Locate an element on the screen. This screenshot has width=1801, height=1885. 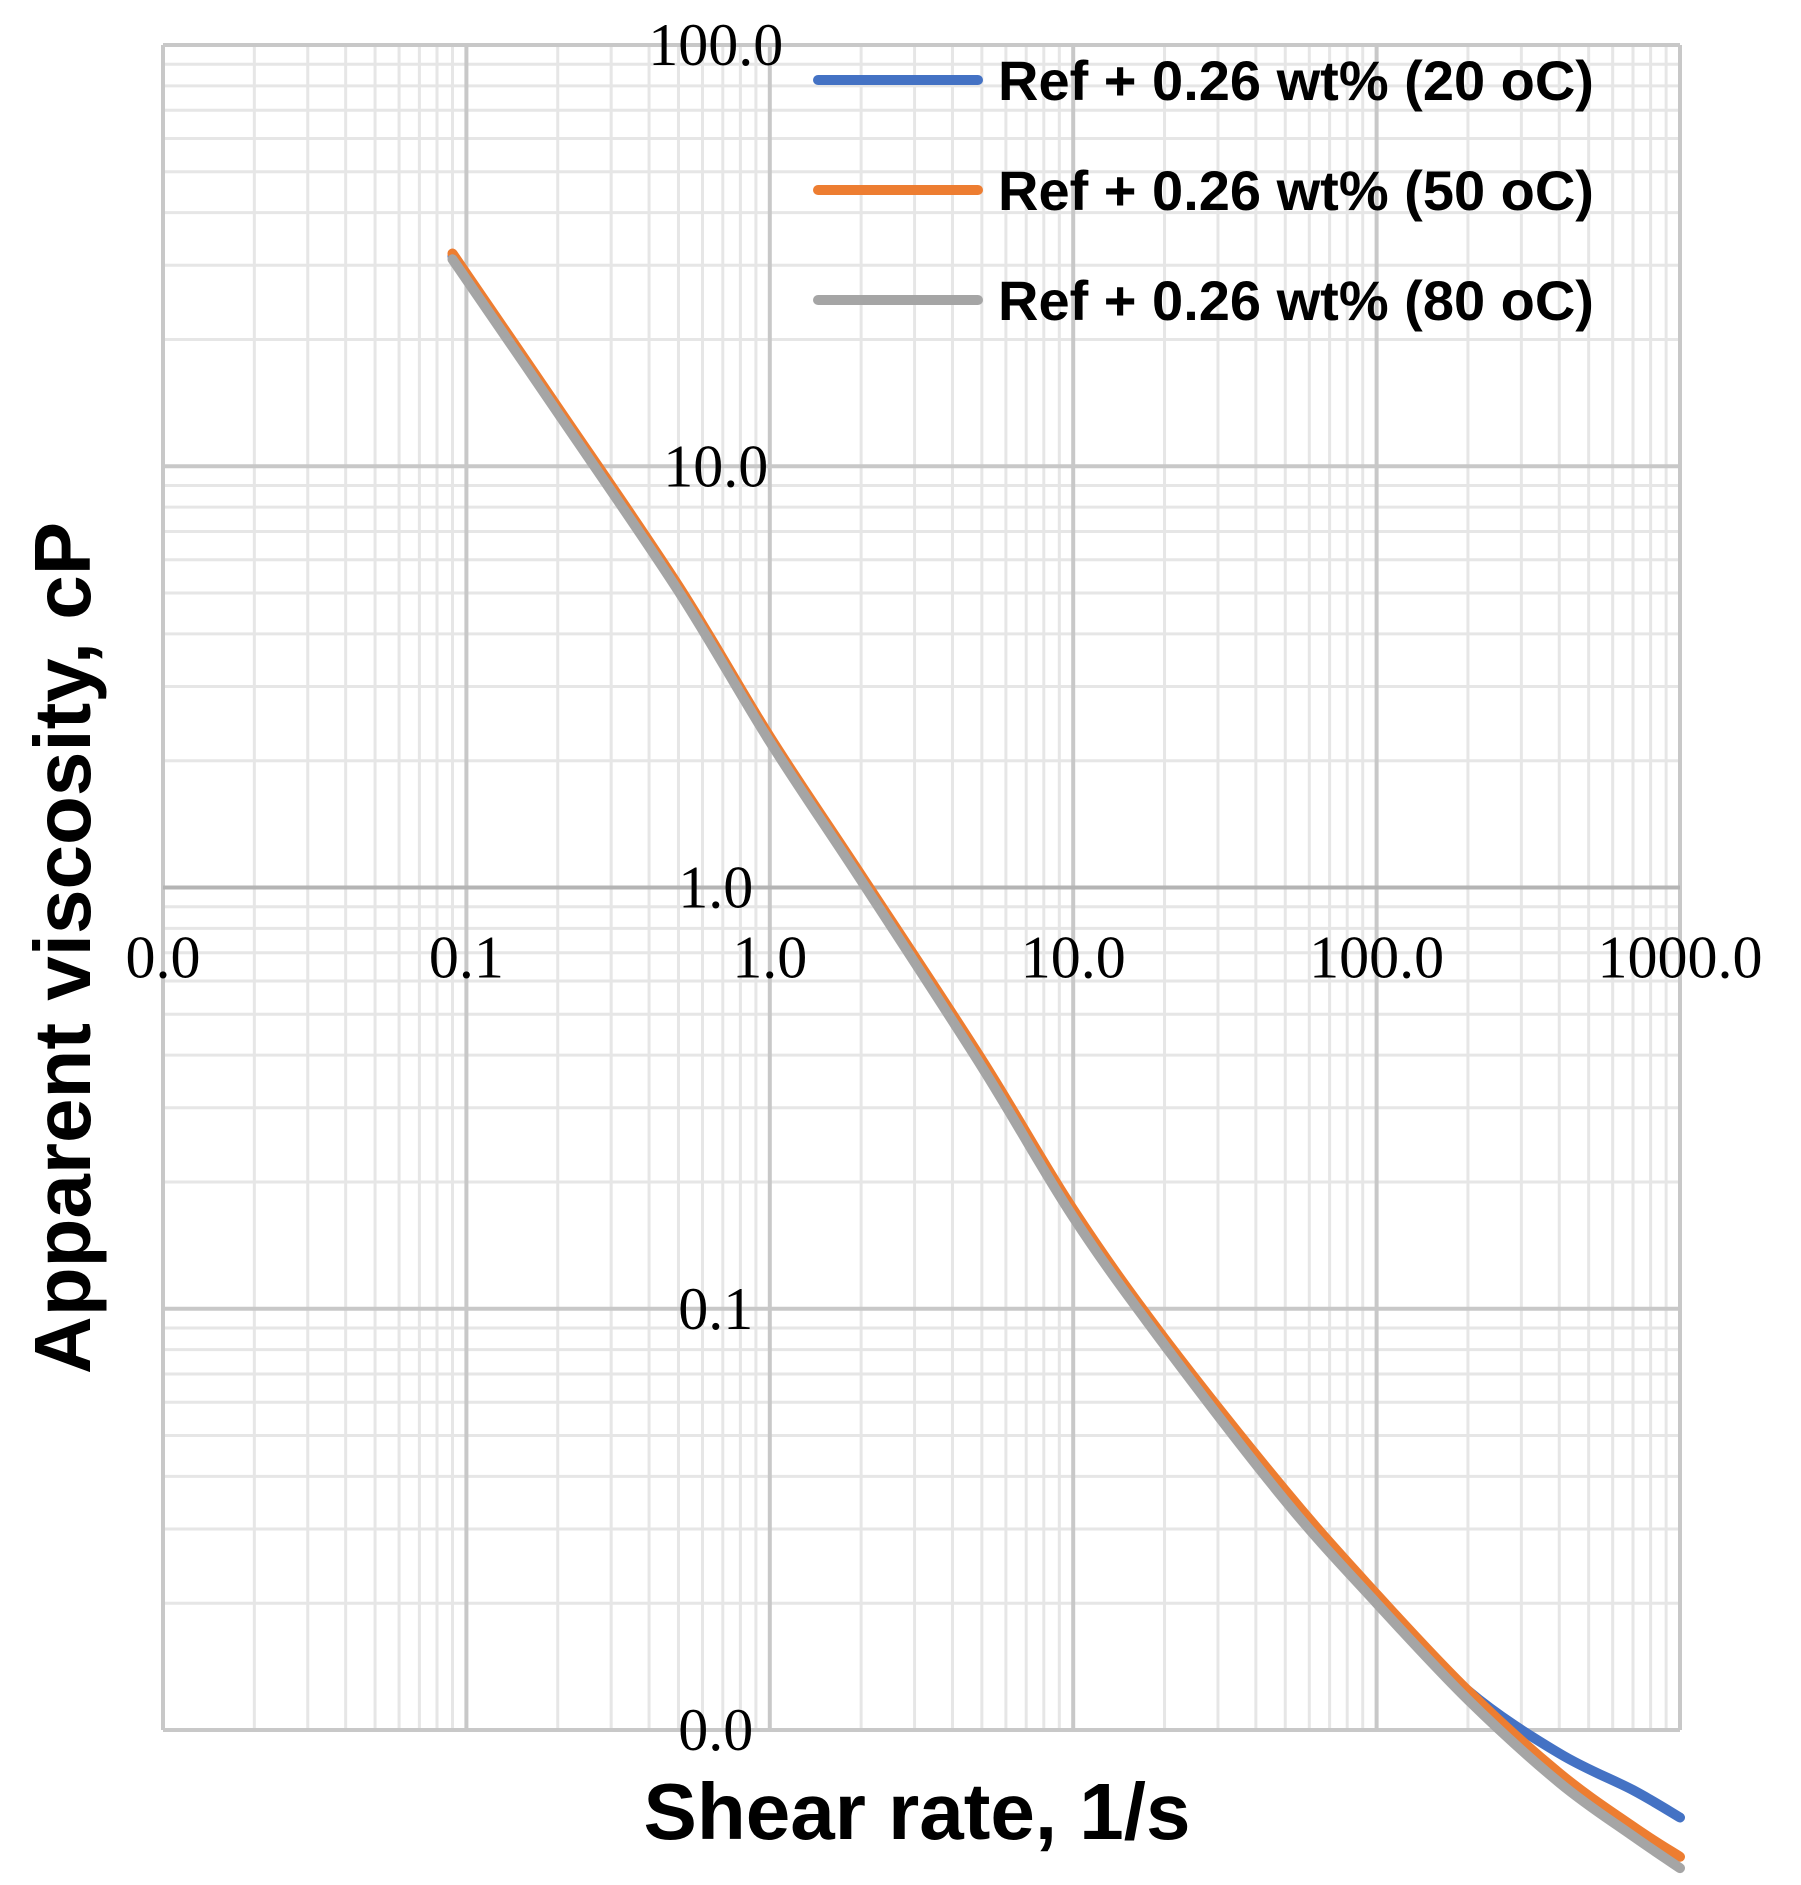
x-tick-label: 0.0 is located at coordinates (163, 958).